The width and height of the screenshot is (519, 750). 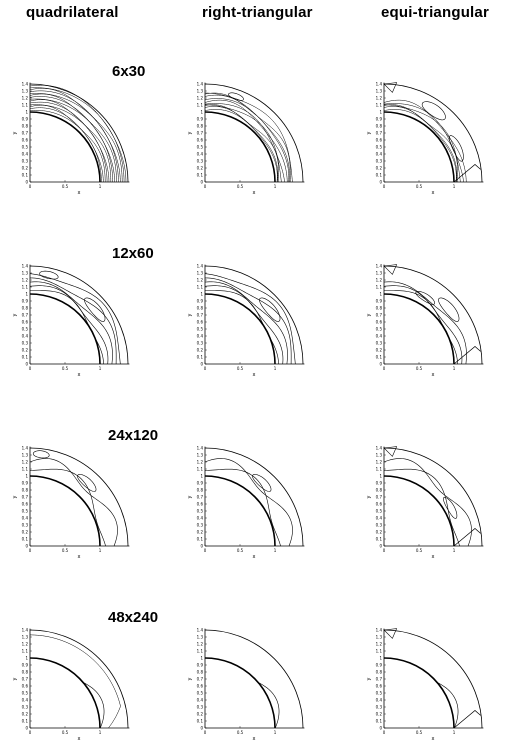 What do you see at coordinates (133, 617) in the screenshot?
I see `resolution-label-48x240: 48x240` at bounding box center [133, 617].